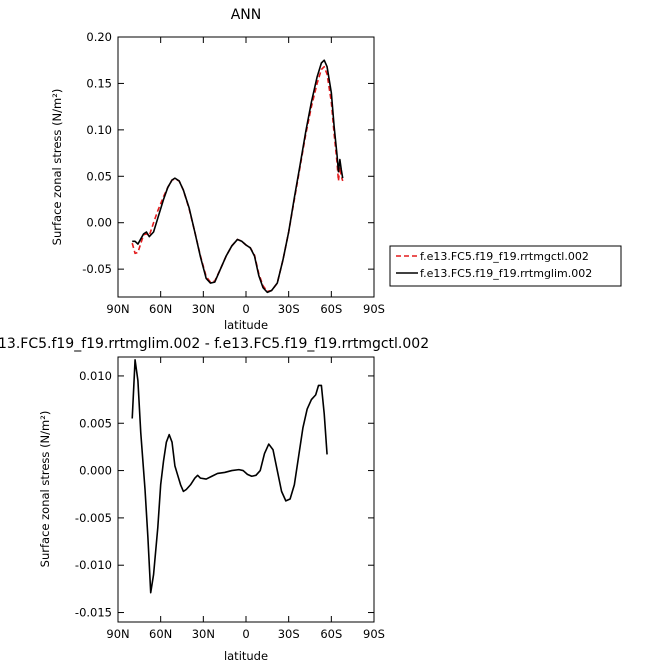 The width and height of the screenshot is (669, 668). Describe the element at coordinates (117, 309) in the screenshot. I see `top-x-tick-label: 90N` at that location.